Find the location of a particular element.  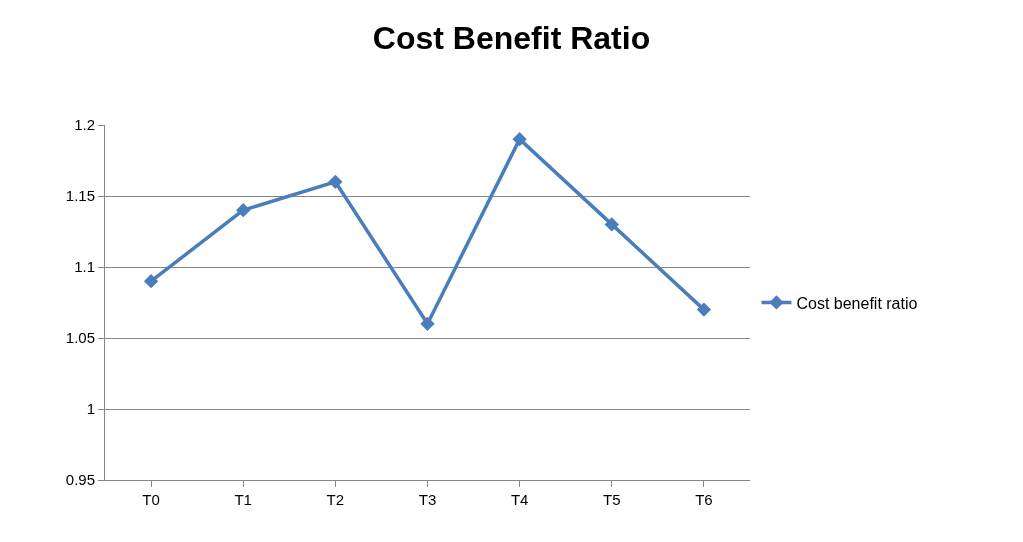

chart-title: Cost Benefit Ratio is located at coordinates (511, 38).